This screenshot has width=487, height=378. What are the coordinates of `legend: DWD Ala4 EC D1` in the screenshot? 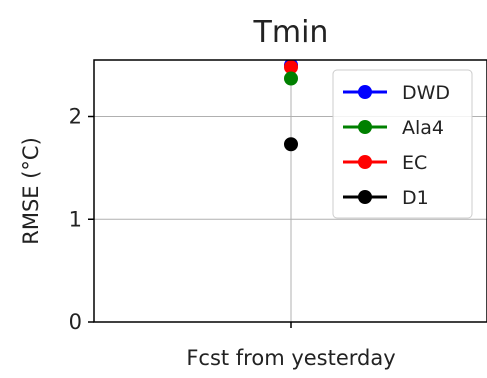 It's located at (402, 144).